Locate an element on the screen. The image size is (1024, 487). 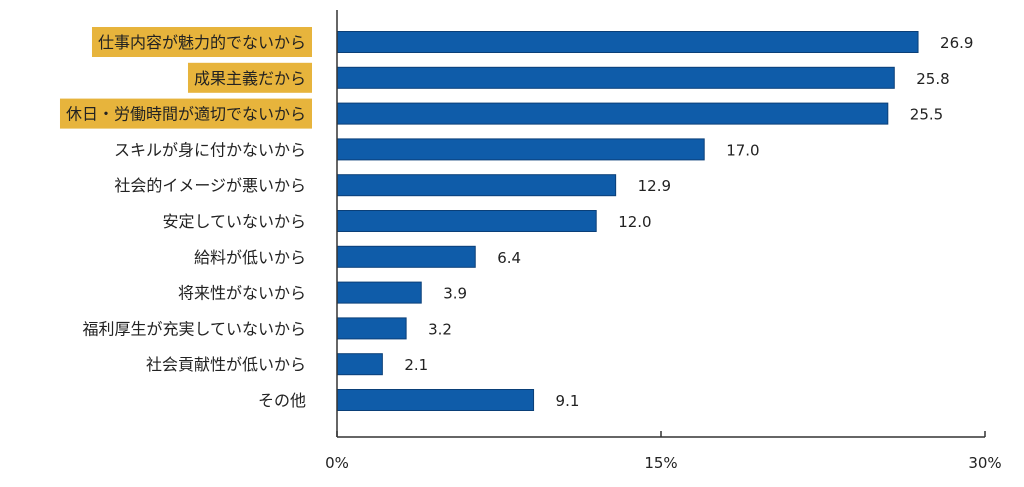
category-label: 社会貢献性が低いから is located at coordinates (226, 364).